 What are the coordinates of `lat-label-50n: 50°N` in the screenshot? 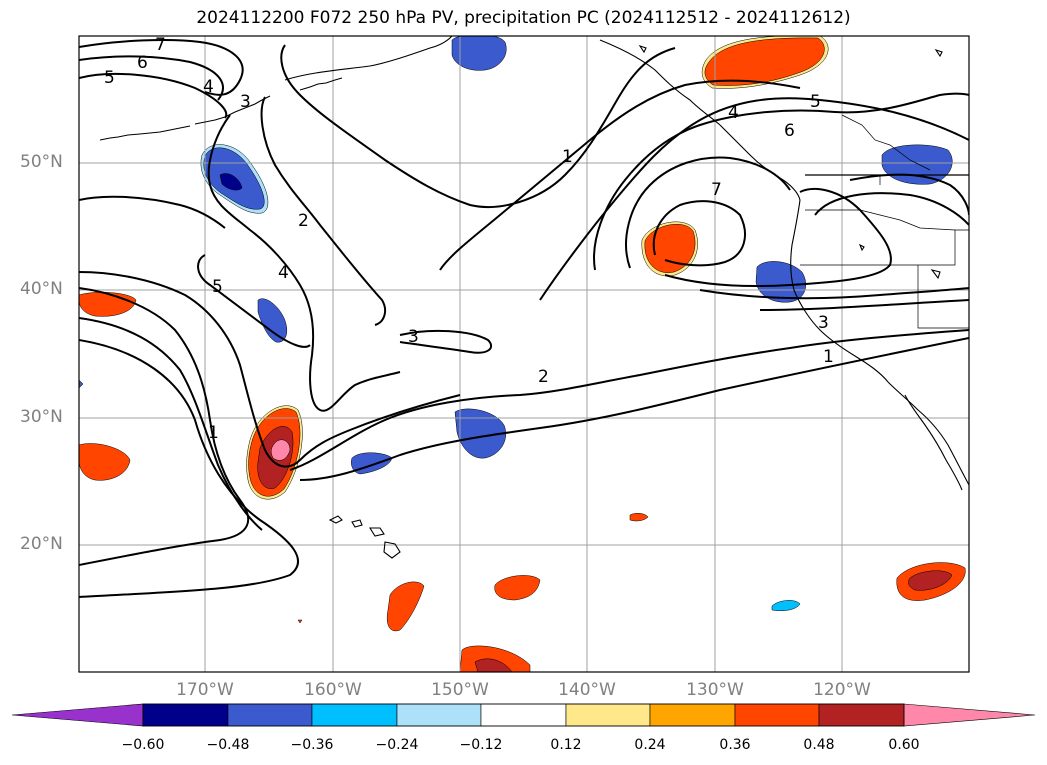 It's located at (41, 162).